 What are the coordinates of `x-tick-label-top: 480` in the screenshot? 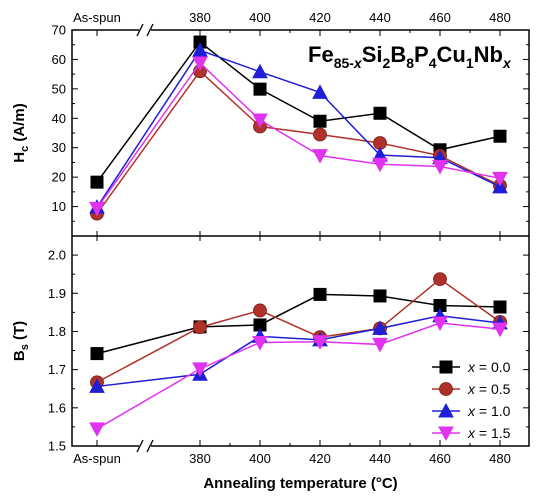 It's located at (500, 17).